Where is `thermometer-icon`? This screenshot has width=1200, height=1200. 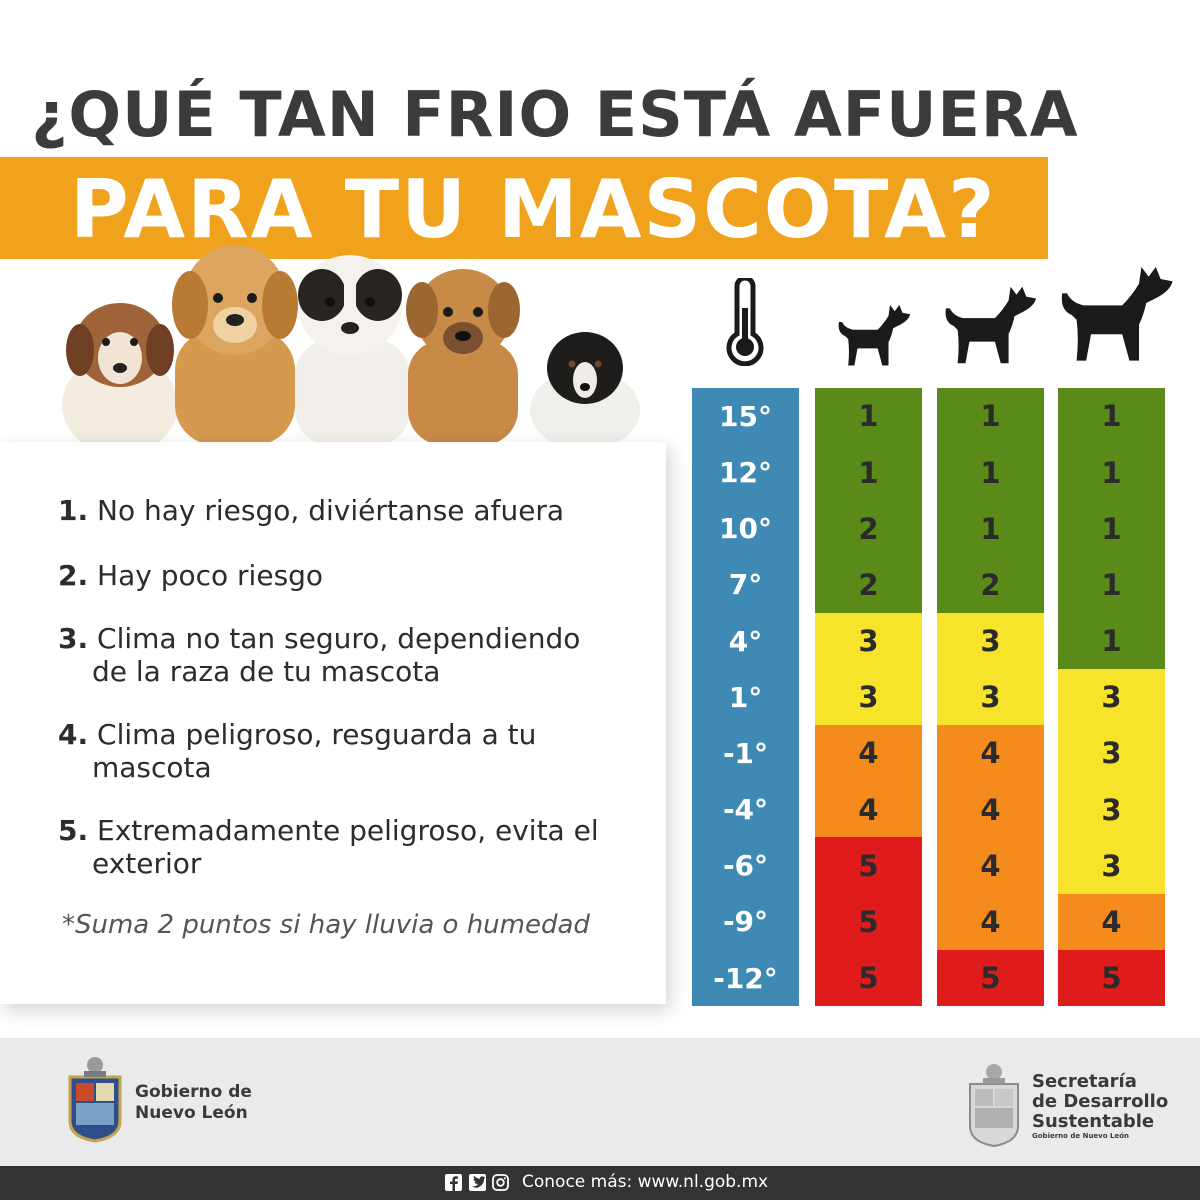 thermometer-icon is located at coordinates (745, 322).